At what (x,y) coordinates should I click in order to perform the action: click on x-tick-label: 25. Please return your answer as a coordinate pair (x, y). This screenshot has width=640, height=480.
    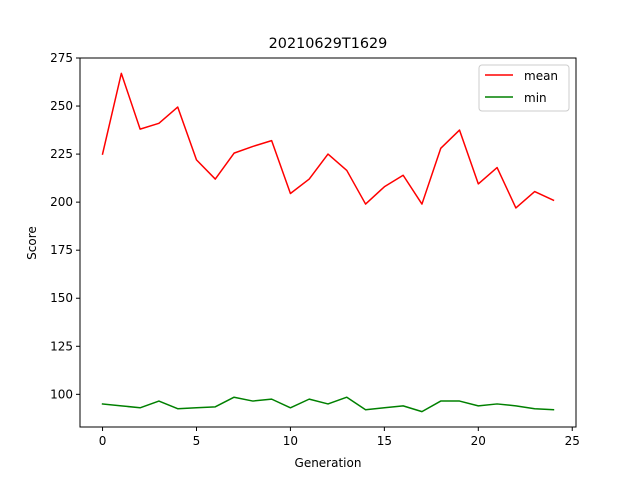
    Looking at the image, I should click on (572, 441).